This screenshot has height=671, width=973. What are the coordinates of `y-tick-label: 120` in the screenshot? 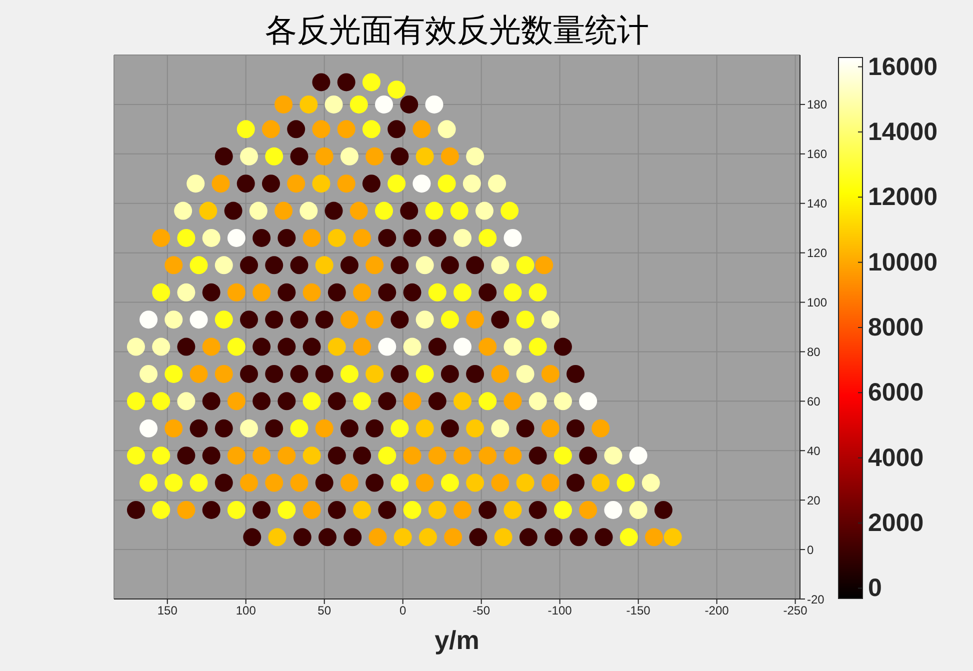 It's located at (817, 253).